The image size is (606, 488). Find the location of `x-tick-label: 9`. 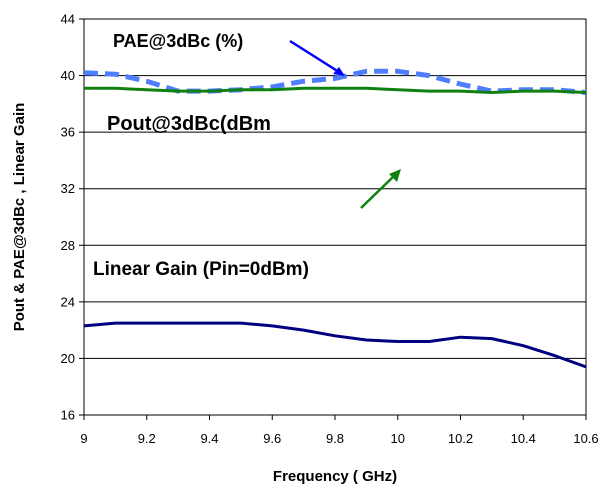

x-tick-label: 9 is located at coordinates (83, 438).